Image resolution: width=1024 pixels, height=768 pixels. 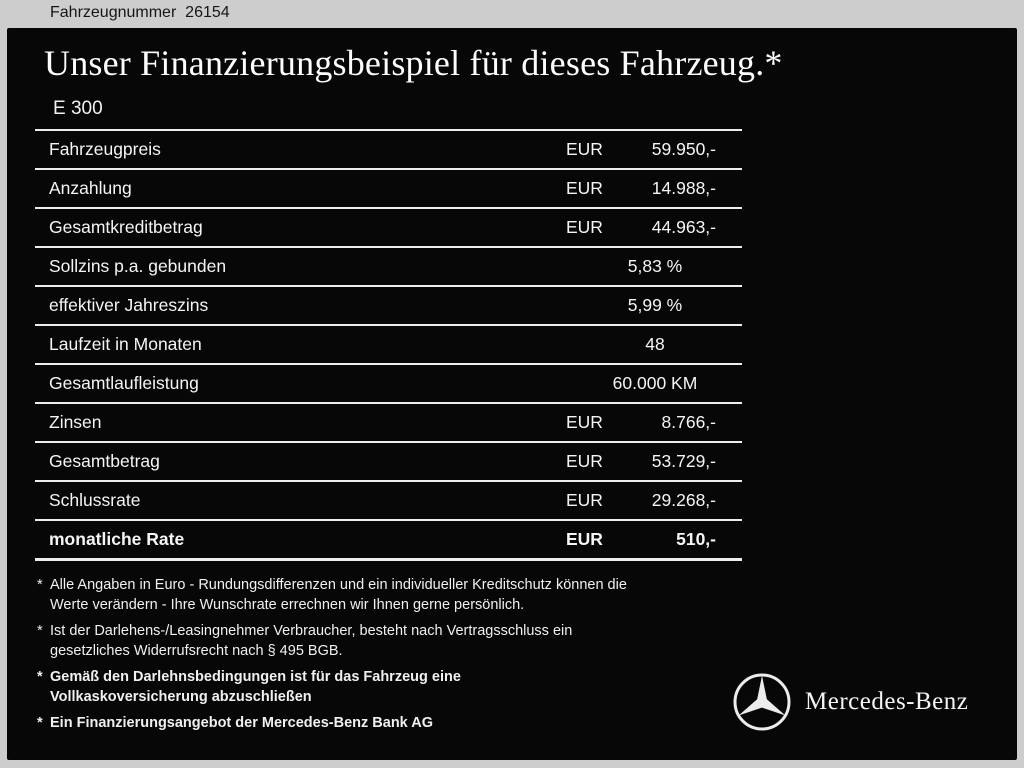 I want to click on row-value: EUR 510,-, so click(x=641, y=539).